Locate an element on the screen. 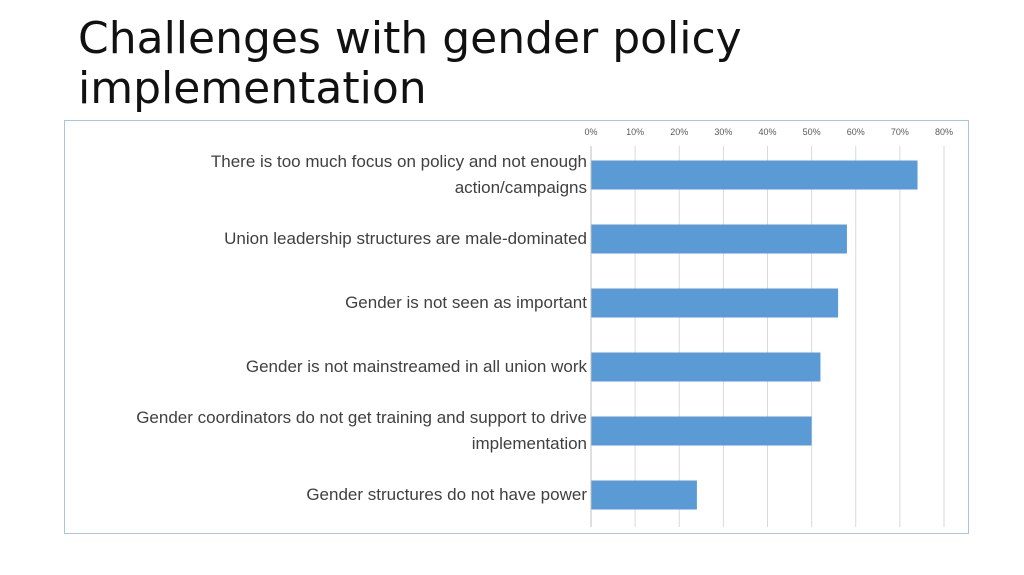 The height and width of the screenshot is (575, 1024). x-tick-label: 10% is located at coordinates (635, 132).